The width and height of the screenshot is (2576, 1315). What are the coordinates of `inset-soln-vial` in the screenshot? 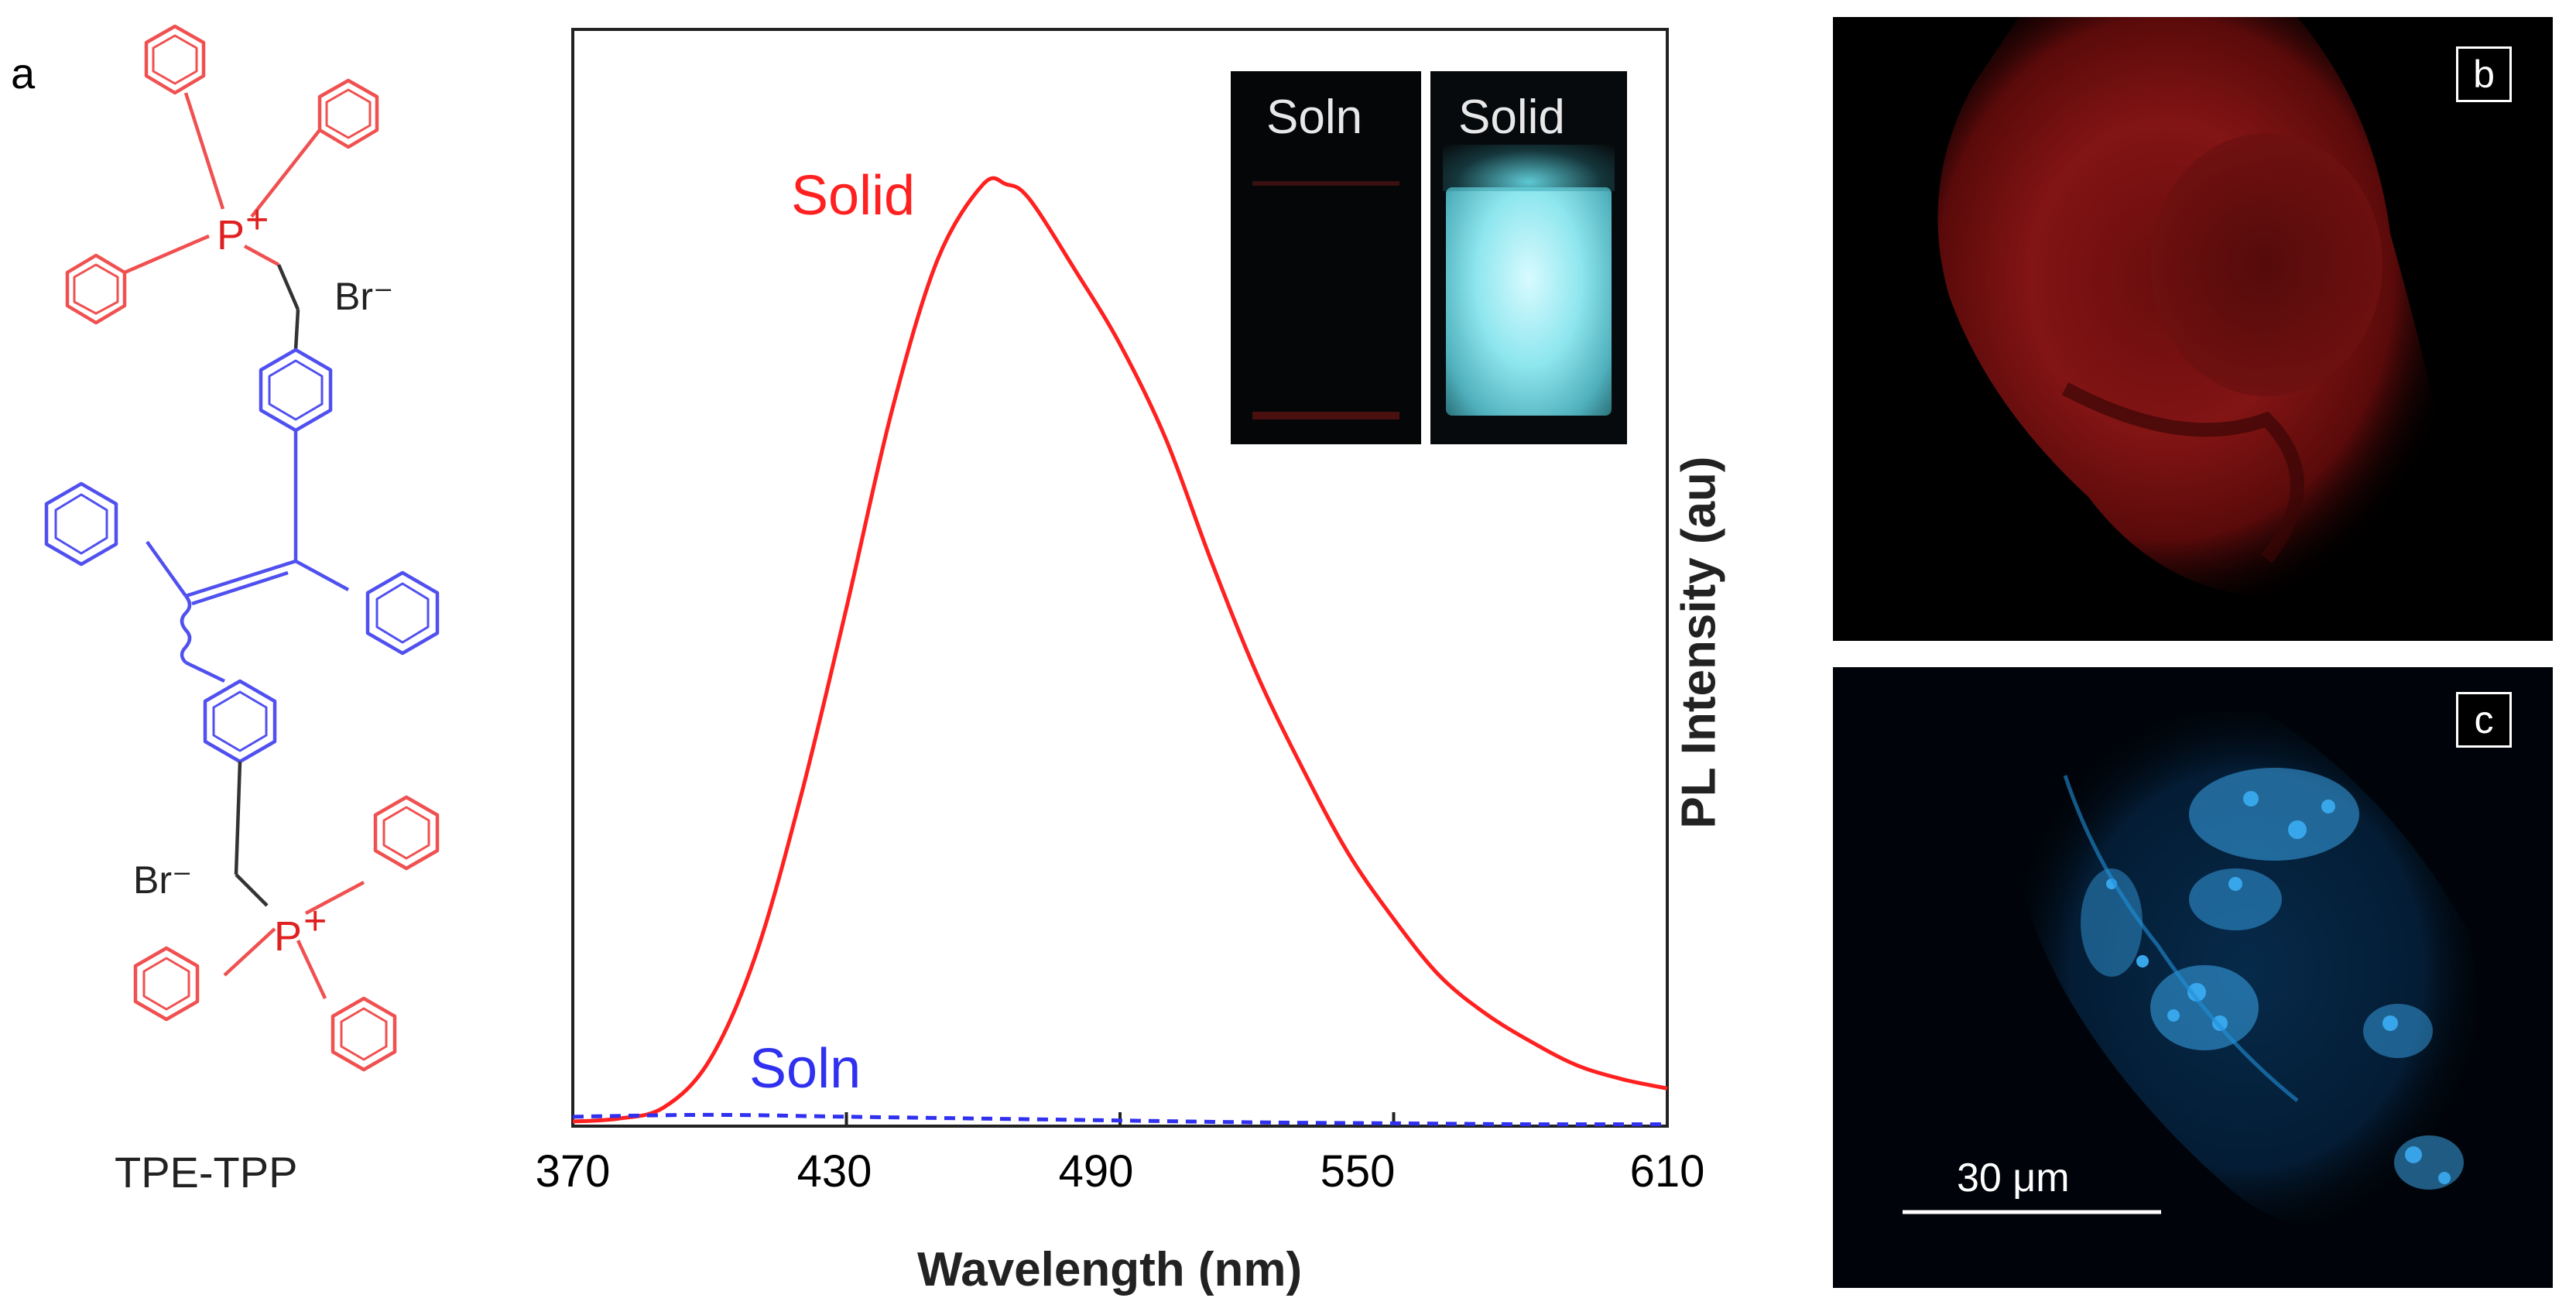 It's located at (1326, 257).